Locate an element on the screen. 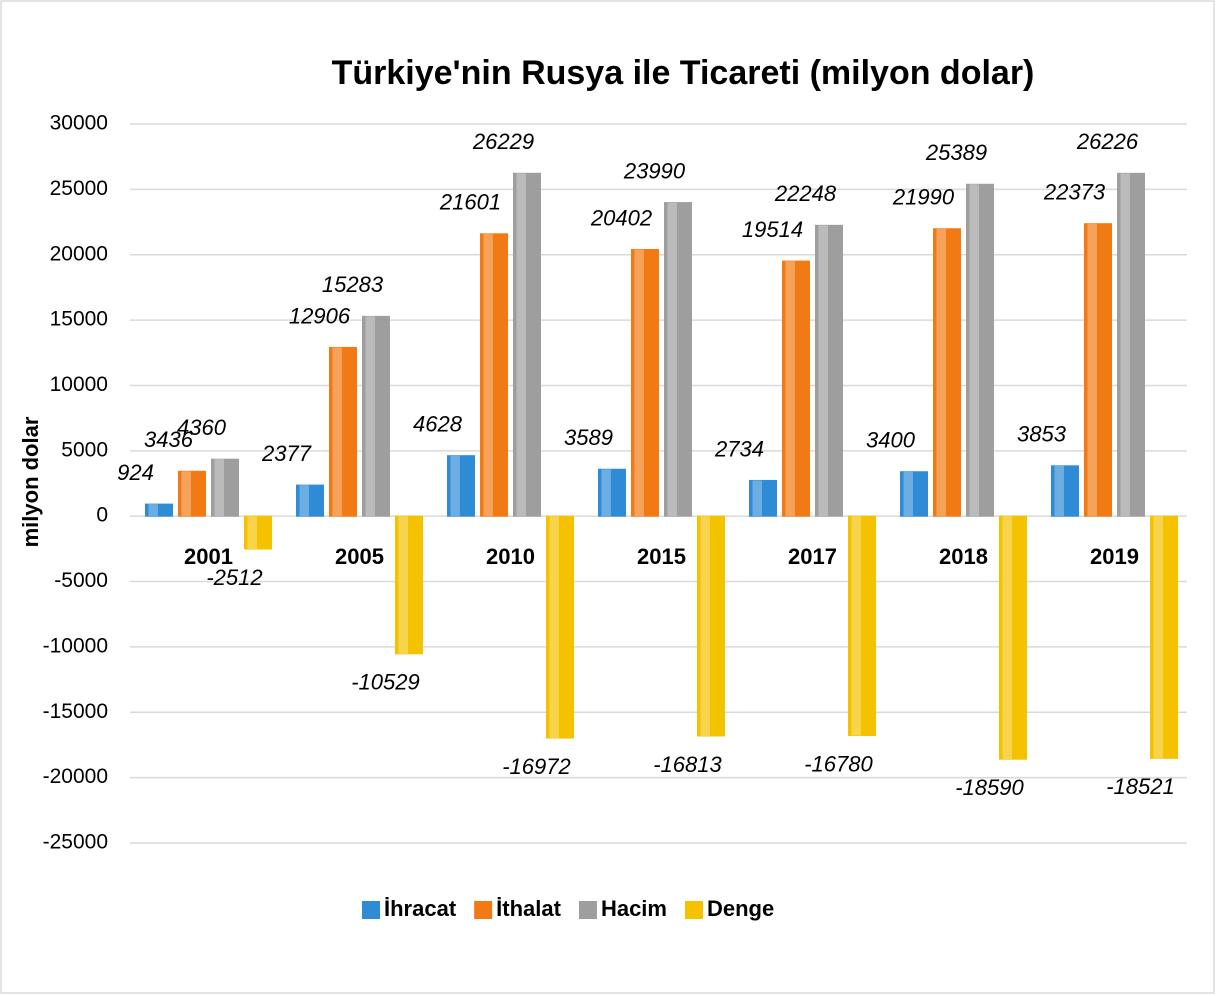 This screenshot has width=1217, height=996. value-label: 2734 is located at coordinates (739, 448).